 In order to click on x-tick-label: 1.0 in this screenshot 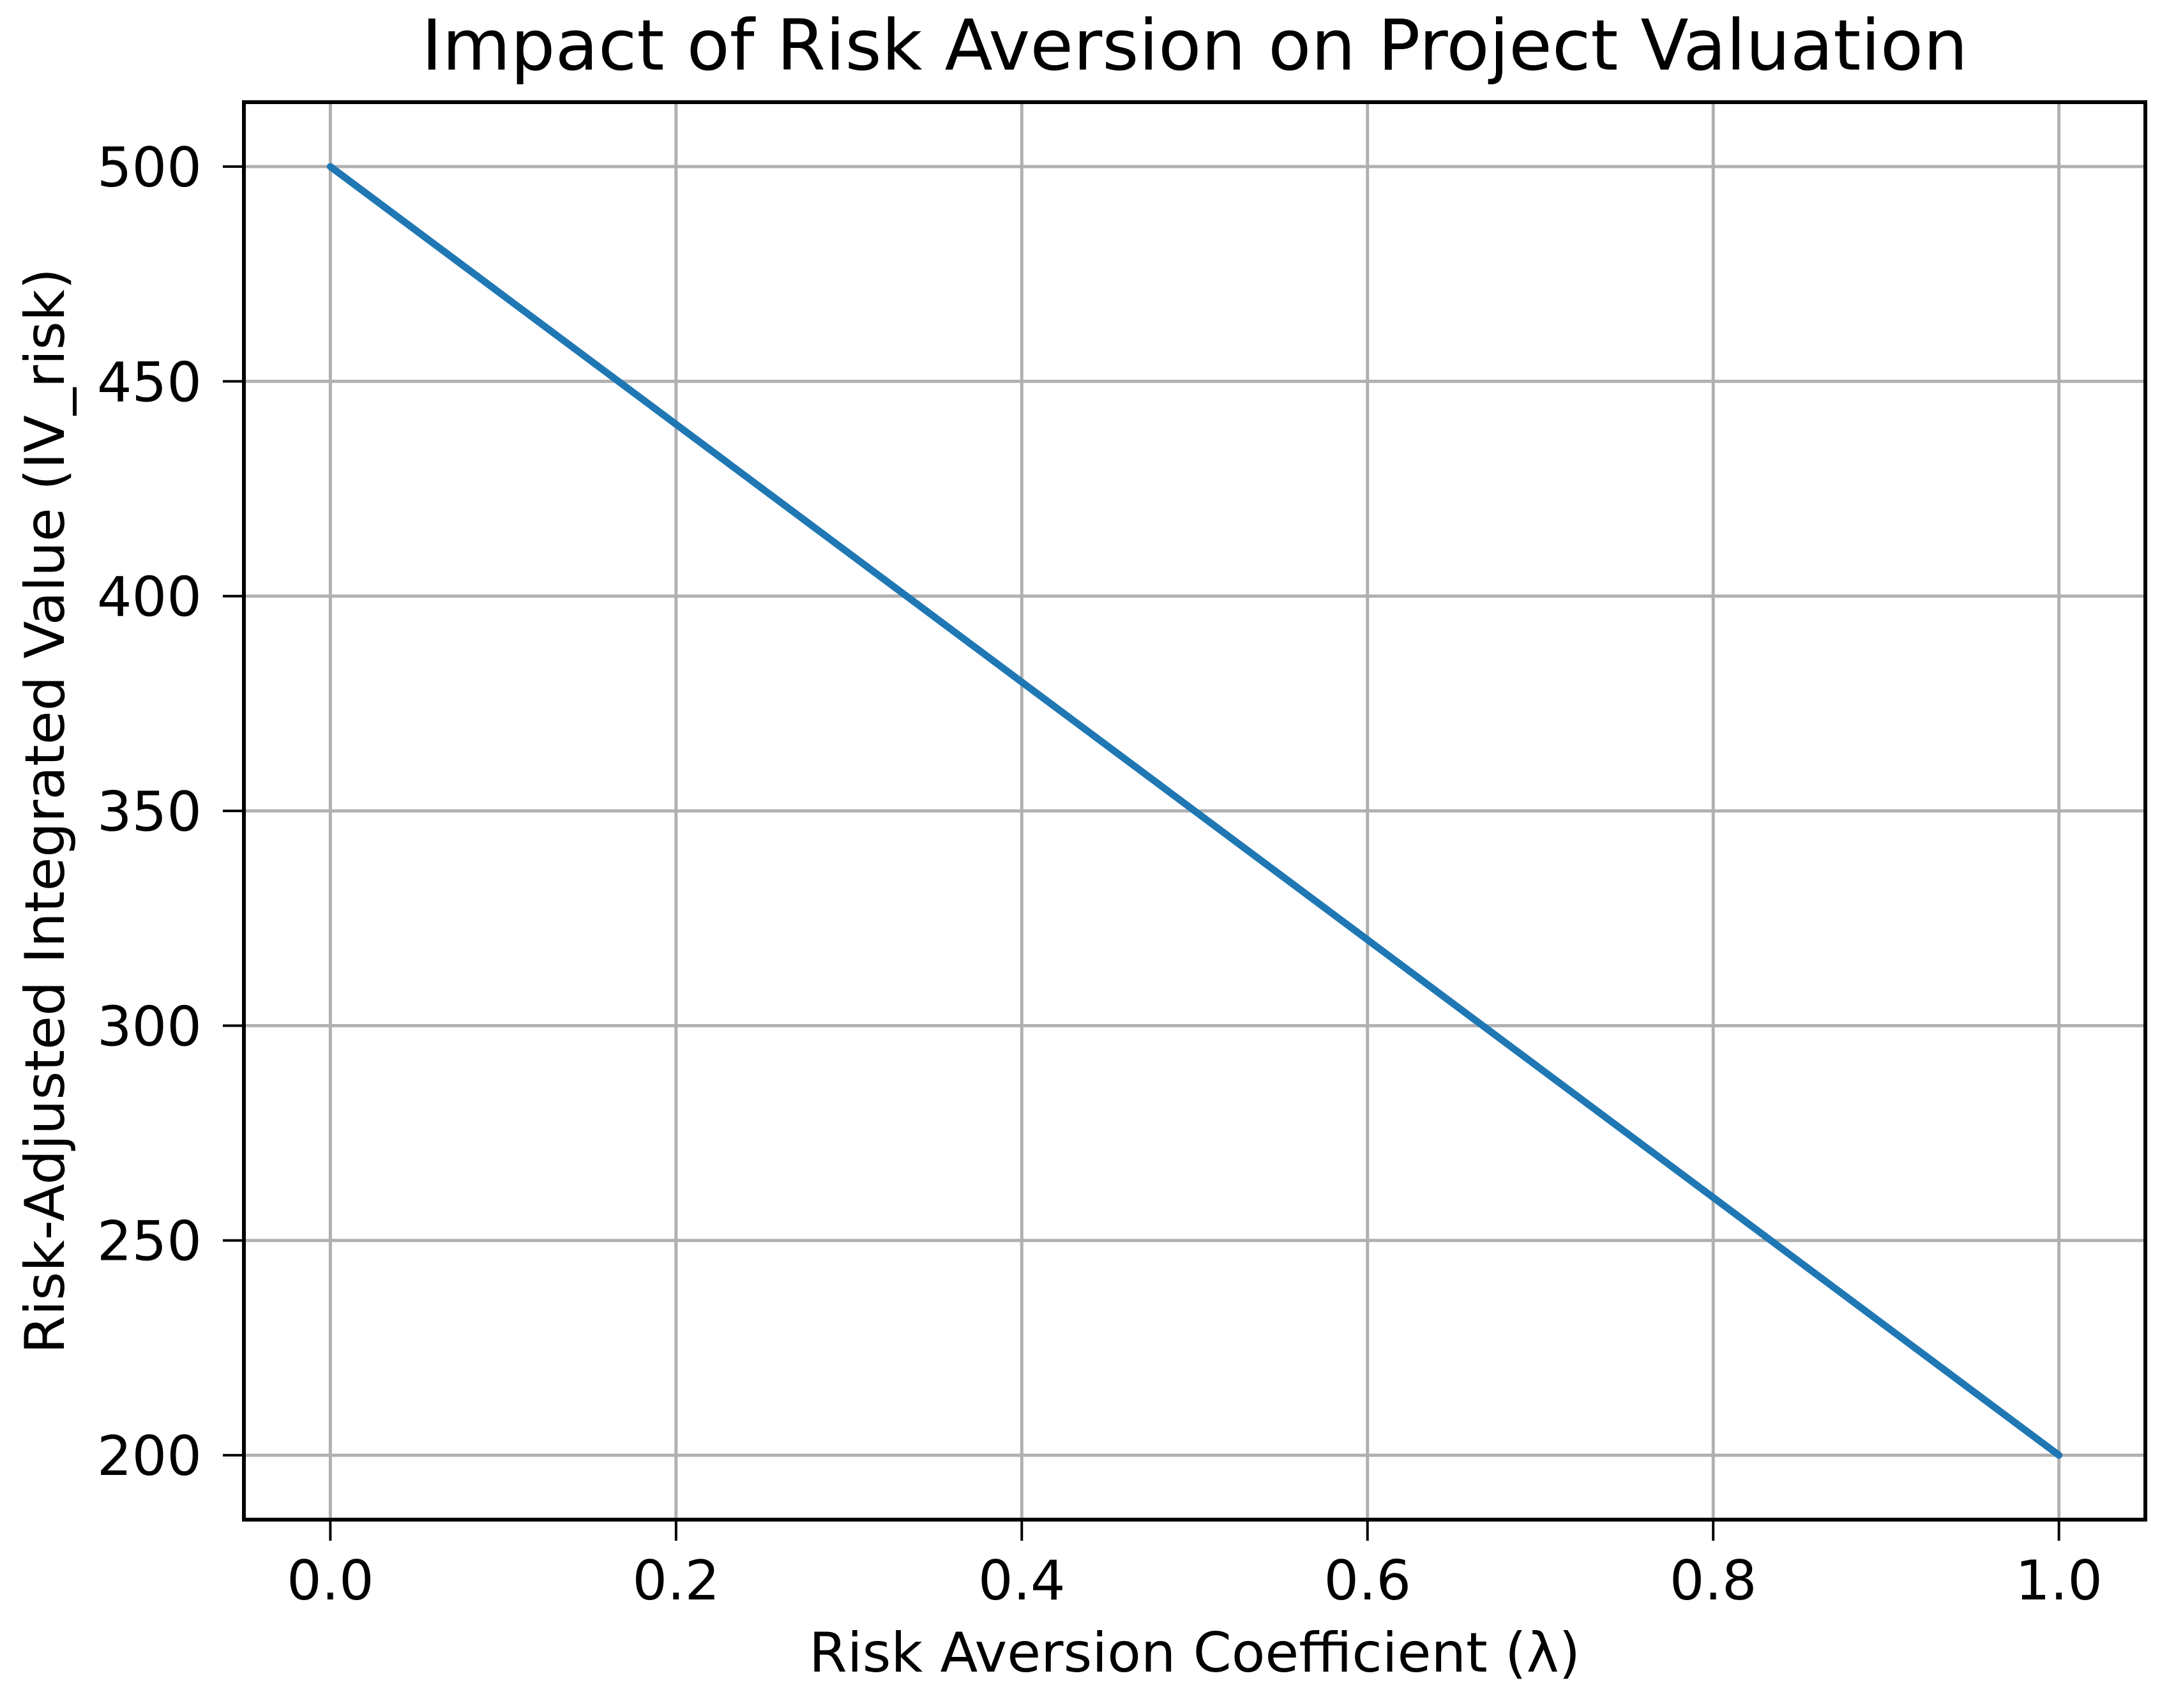, I will do `click(2059, 1581)`.